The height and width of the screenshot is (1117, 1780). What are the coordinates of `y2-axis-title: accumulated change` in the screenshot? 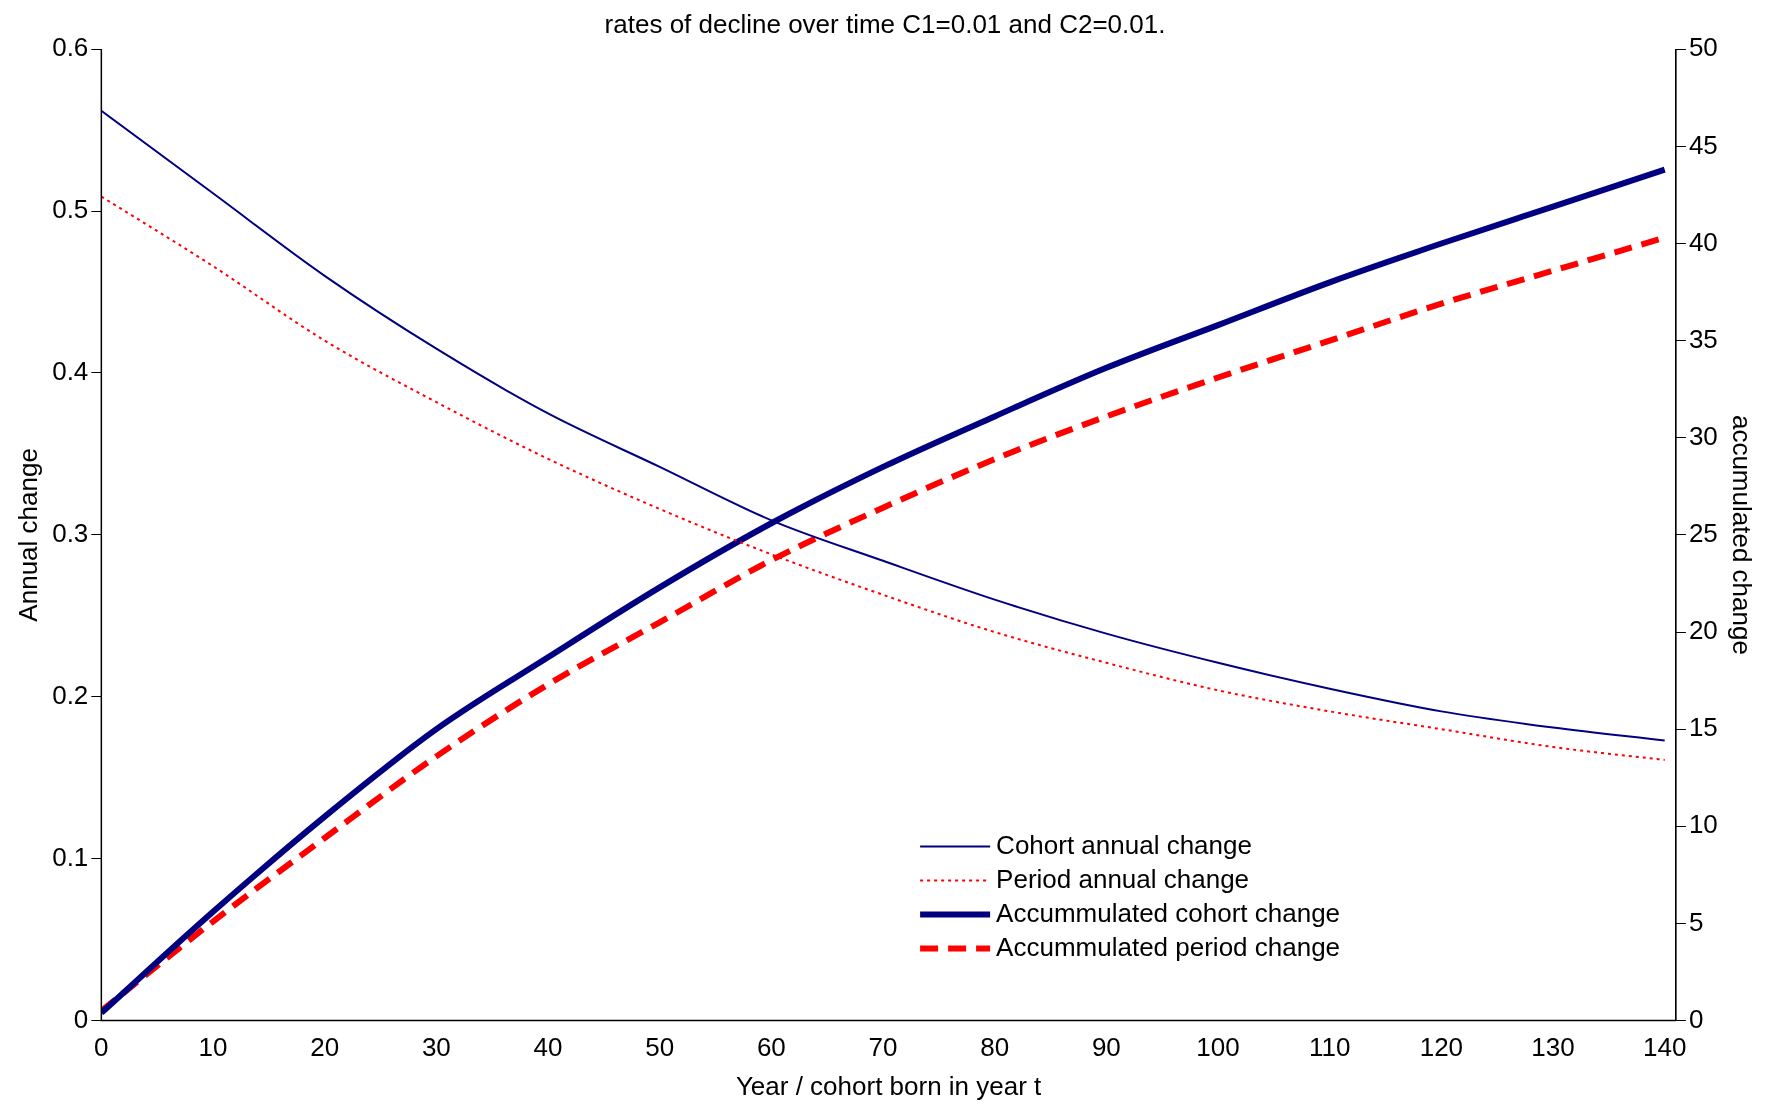 It's located at (1742, 534).